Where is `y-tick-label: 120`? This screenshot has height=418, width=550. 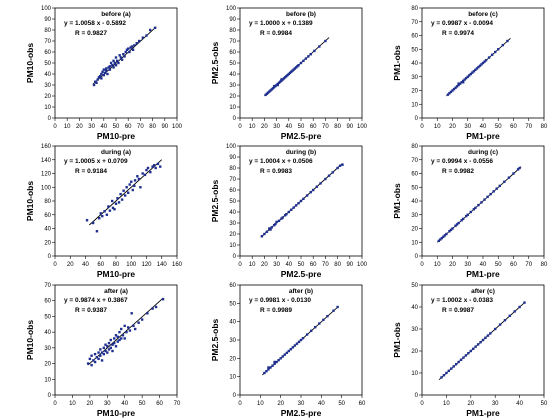
y-tick-label: 120 is located at coordinates (46, 175).